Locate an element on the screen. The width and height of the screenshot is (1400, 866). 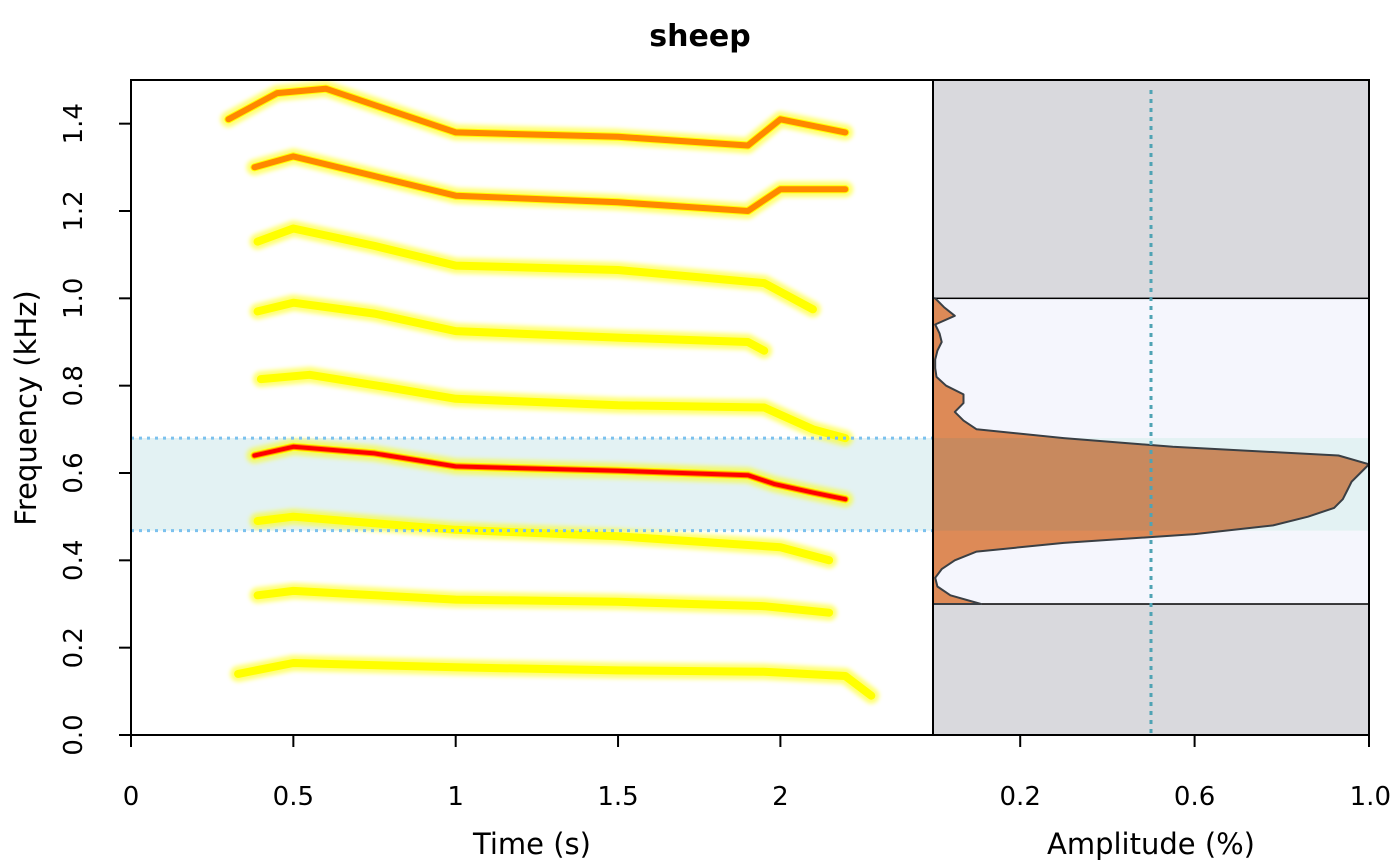
x-tick-label-amplitude-2: 1.0 is located at coordinates (1370, 797).